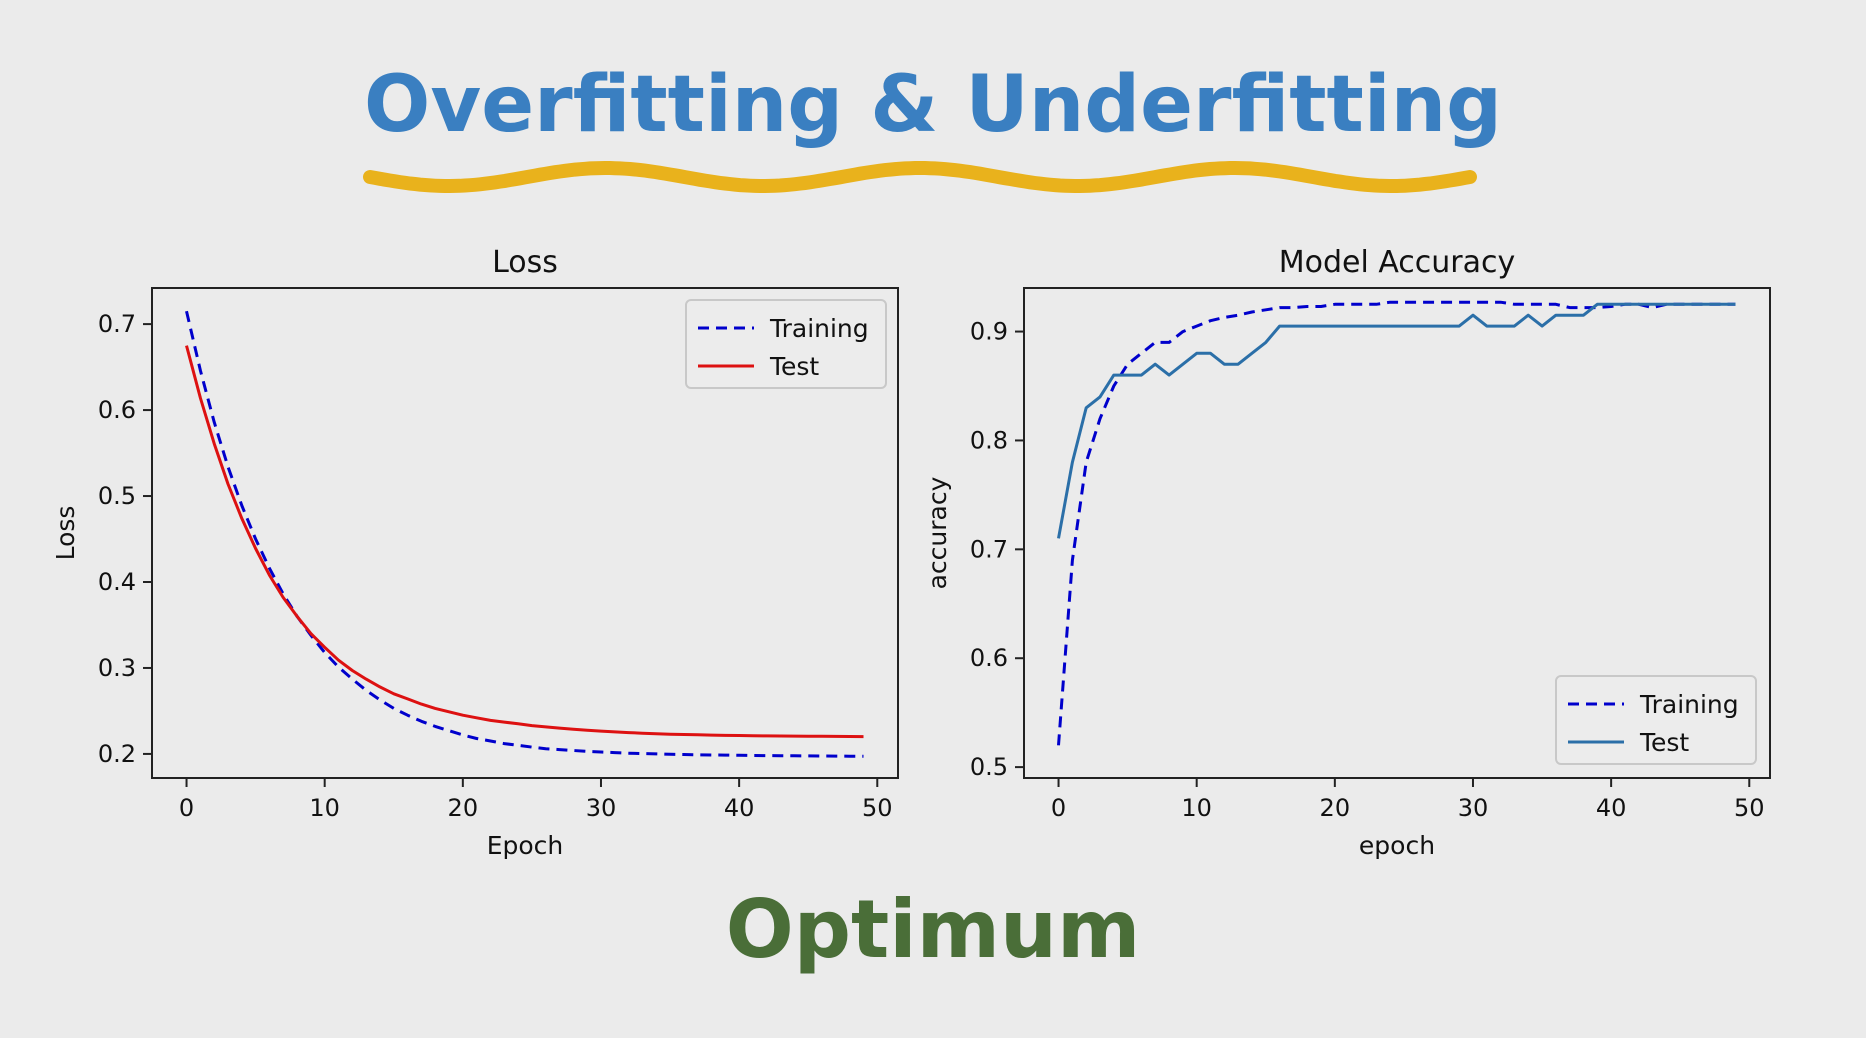 The height and width of the screenshot is (1038, 1866). Describe the element at coordinates (989, 658) in the screenshot. I see `accuracy-chart-y-tick-label: 0.6` at that location.